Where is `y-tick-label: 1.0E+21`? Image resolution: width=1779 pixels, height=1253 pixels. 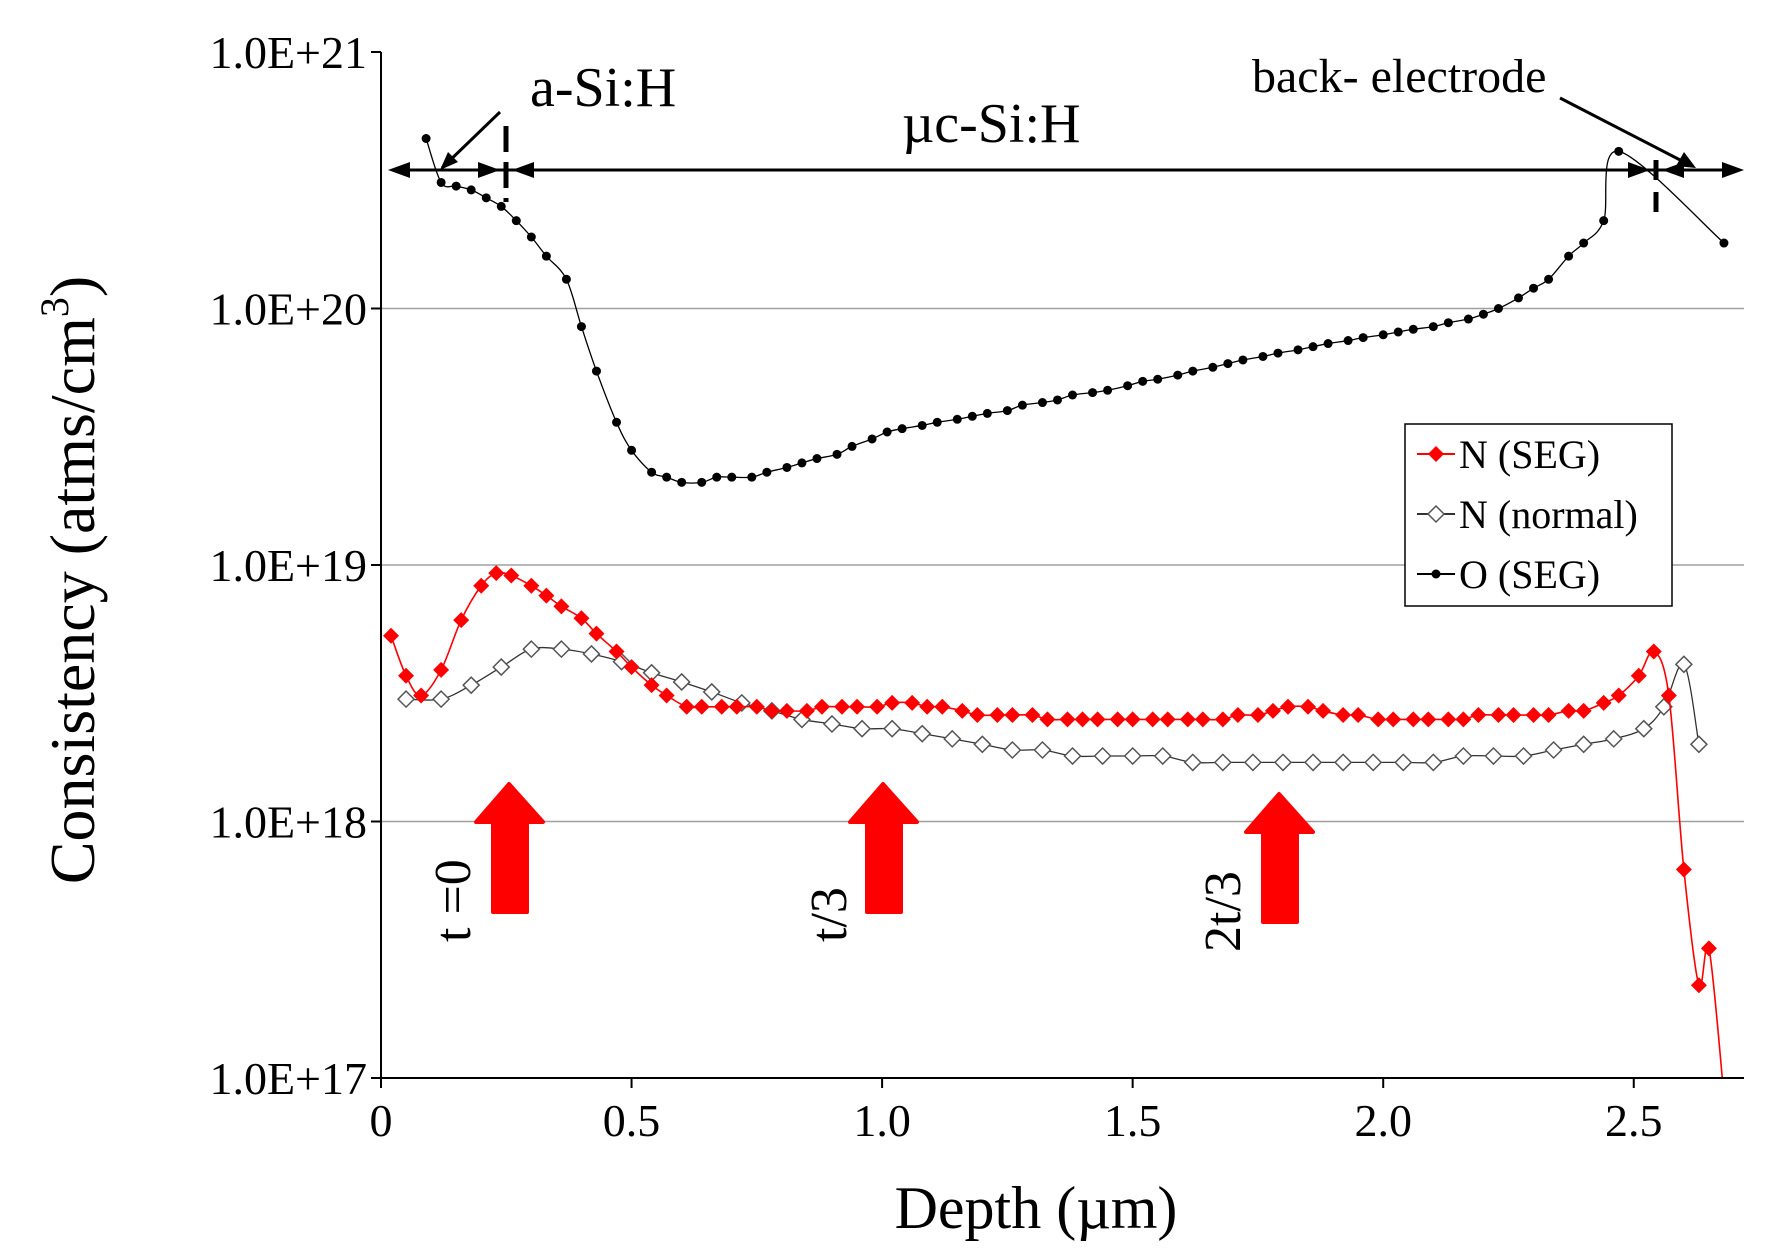 y-tick-label: 1.0E+21 is located at coordinates (288, 52).